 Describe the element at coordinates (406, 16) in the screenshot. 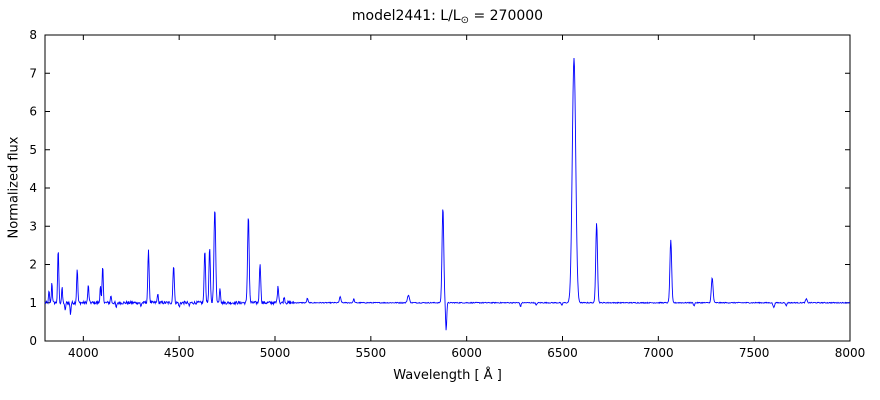

I see `title-text: model2441: L/L` at that location.